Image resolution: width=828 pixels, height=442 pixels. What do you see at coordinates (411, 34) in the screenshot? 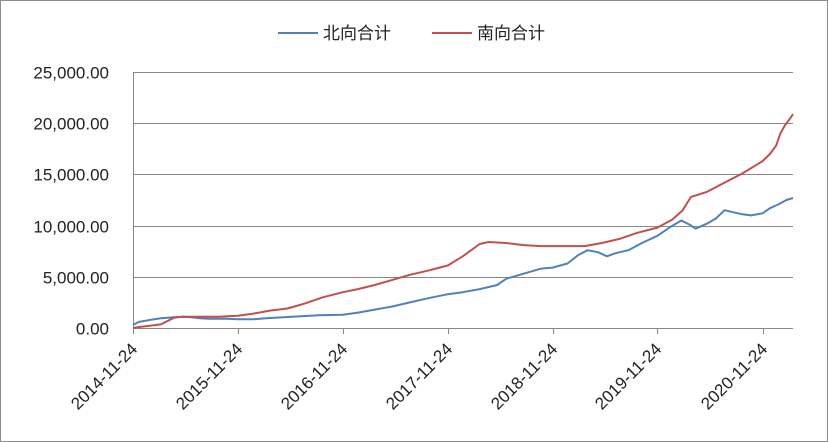
I see `legend: 北向合计 南向合计` at bounding box center [411, 34].